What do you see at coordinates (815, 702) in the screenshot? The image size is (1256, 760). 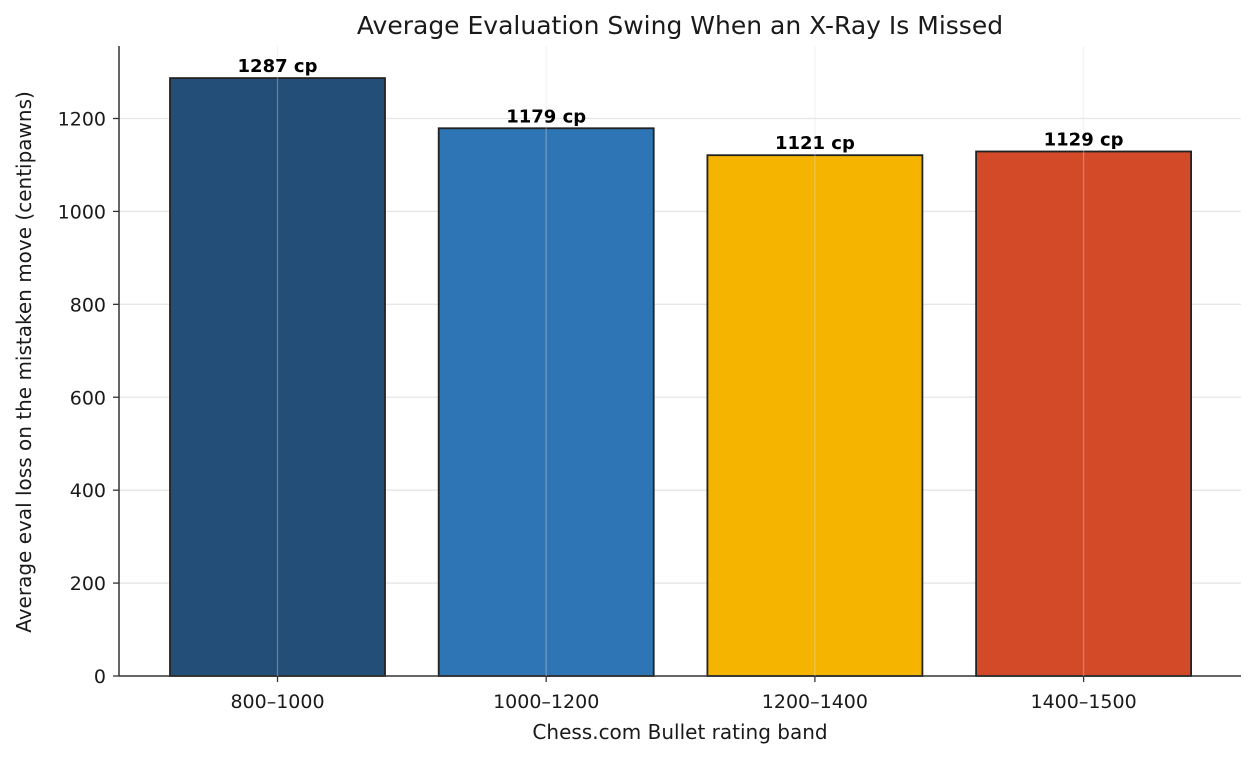 I see `x-tick-label: 1200–1400` at bounding box center [815, 702].